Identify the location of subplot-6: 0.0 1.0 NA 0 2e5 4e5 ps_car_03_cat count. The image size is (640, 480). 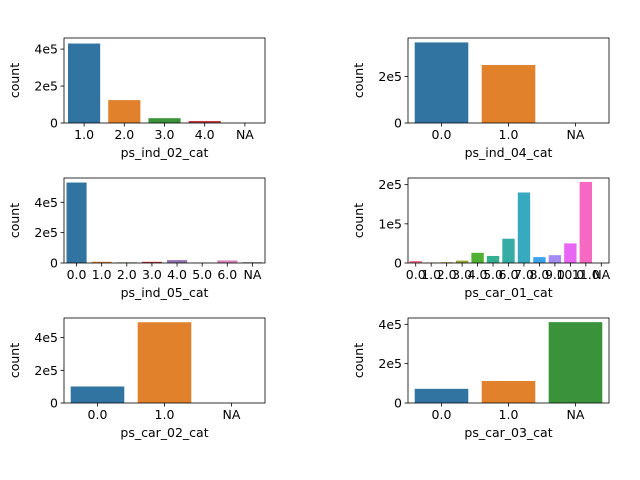
(480, 378).